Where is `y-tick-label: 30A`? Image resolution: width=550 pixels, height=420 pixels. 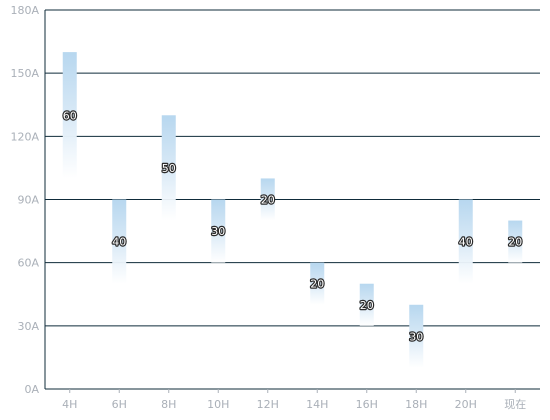 y-tick-label: 30A is located at coordinates (28, 326).